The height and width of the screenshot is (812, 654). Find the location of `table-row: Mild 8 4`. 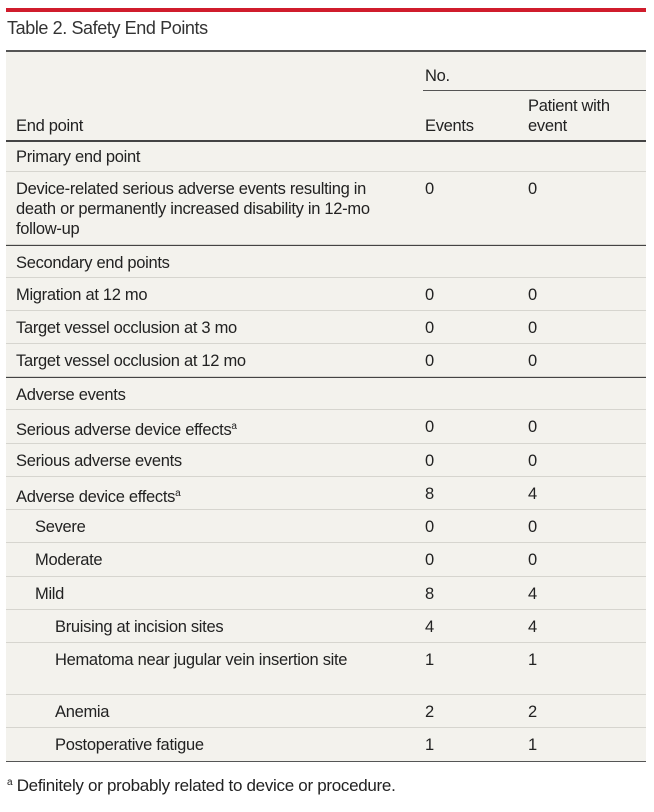

table-row: Mild 8 4 is located at coordinates (326, 593).